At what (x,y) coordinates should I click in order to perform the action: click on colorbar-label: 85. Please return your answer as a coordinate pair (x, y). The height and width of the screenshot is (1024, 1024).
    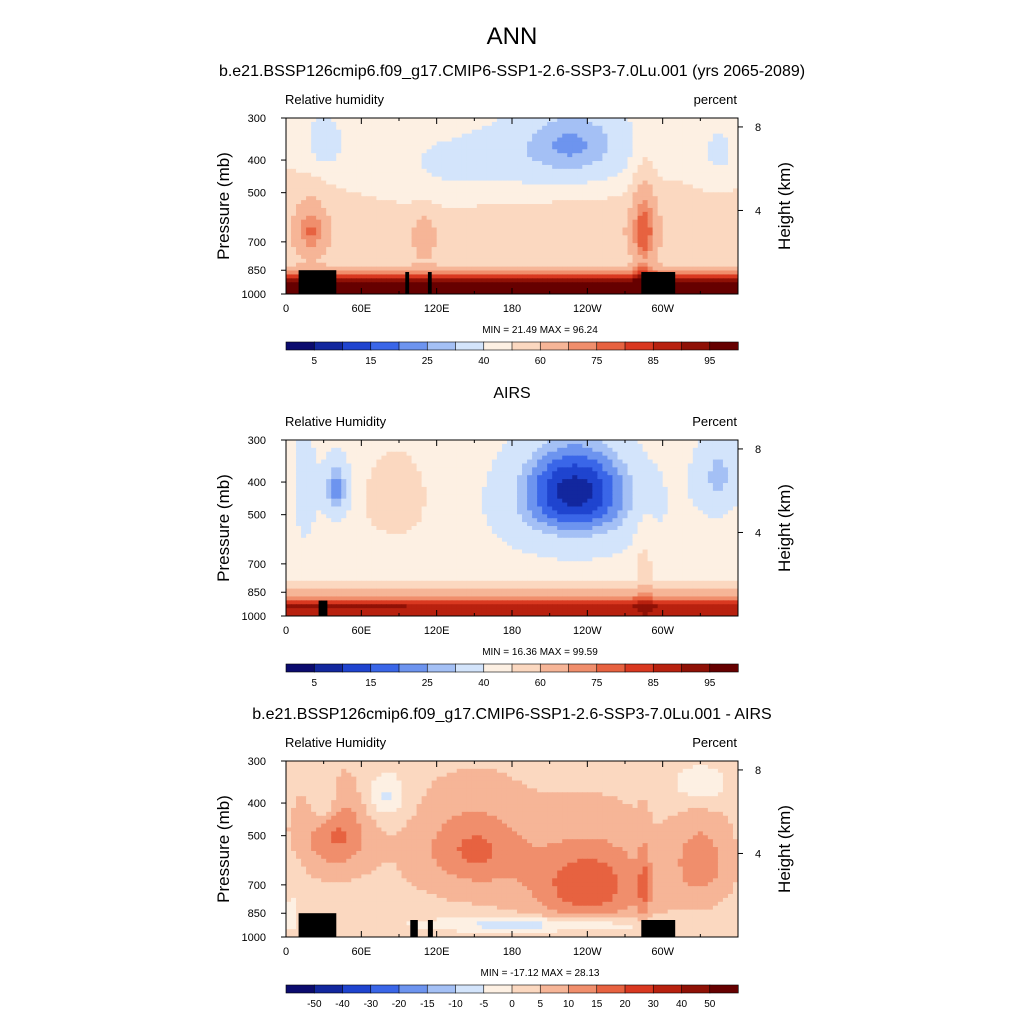
    Looking at the image, I should click on (654, 683).